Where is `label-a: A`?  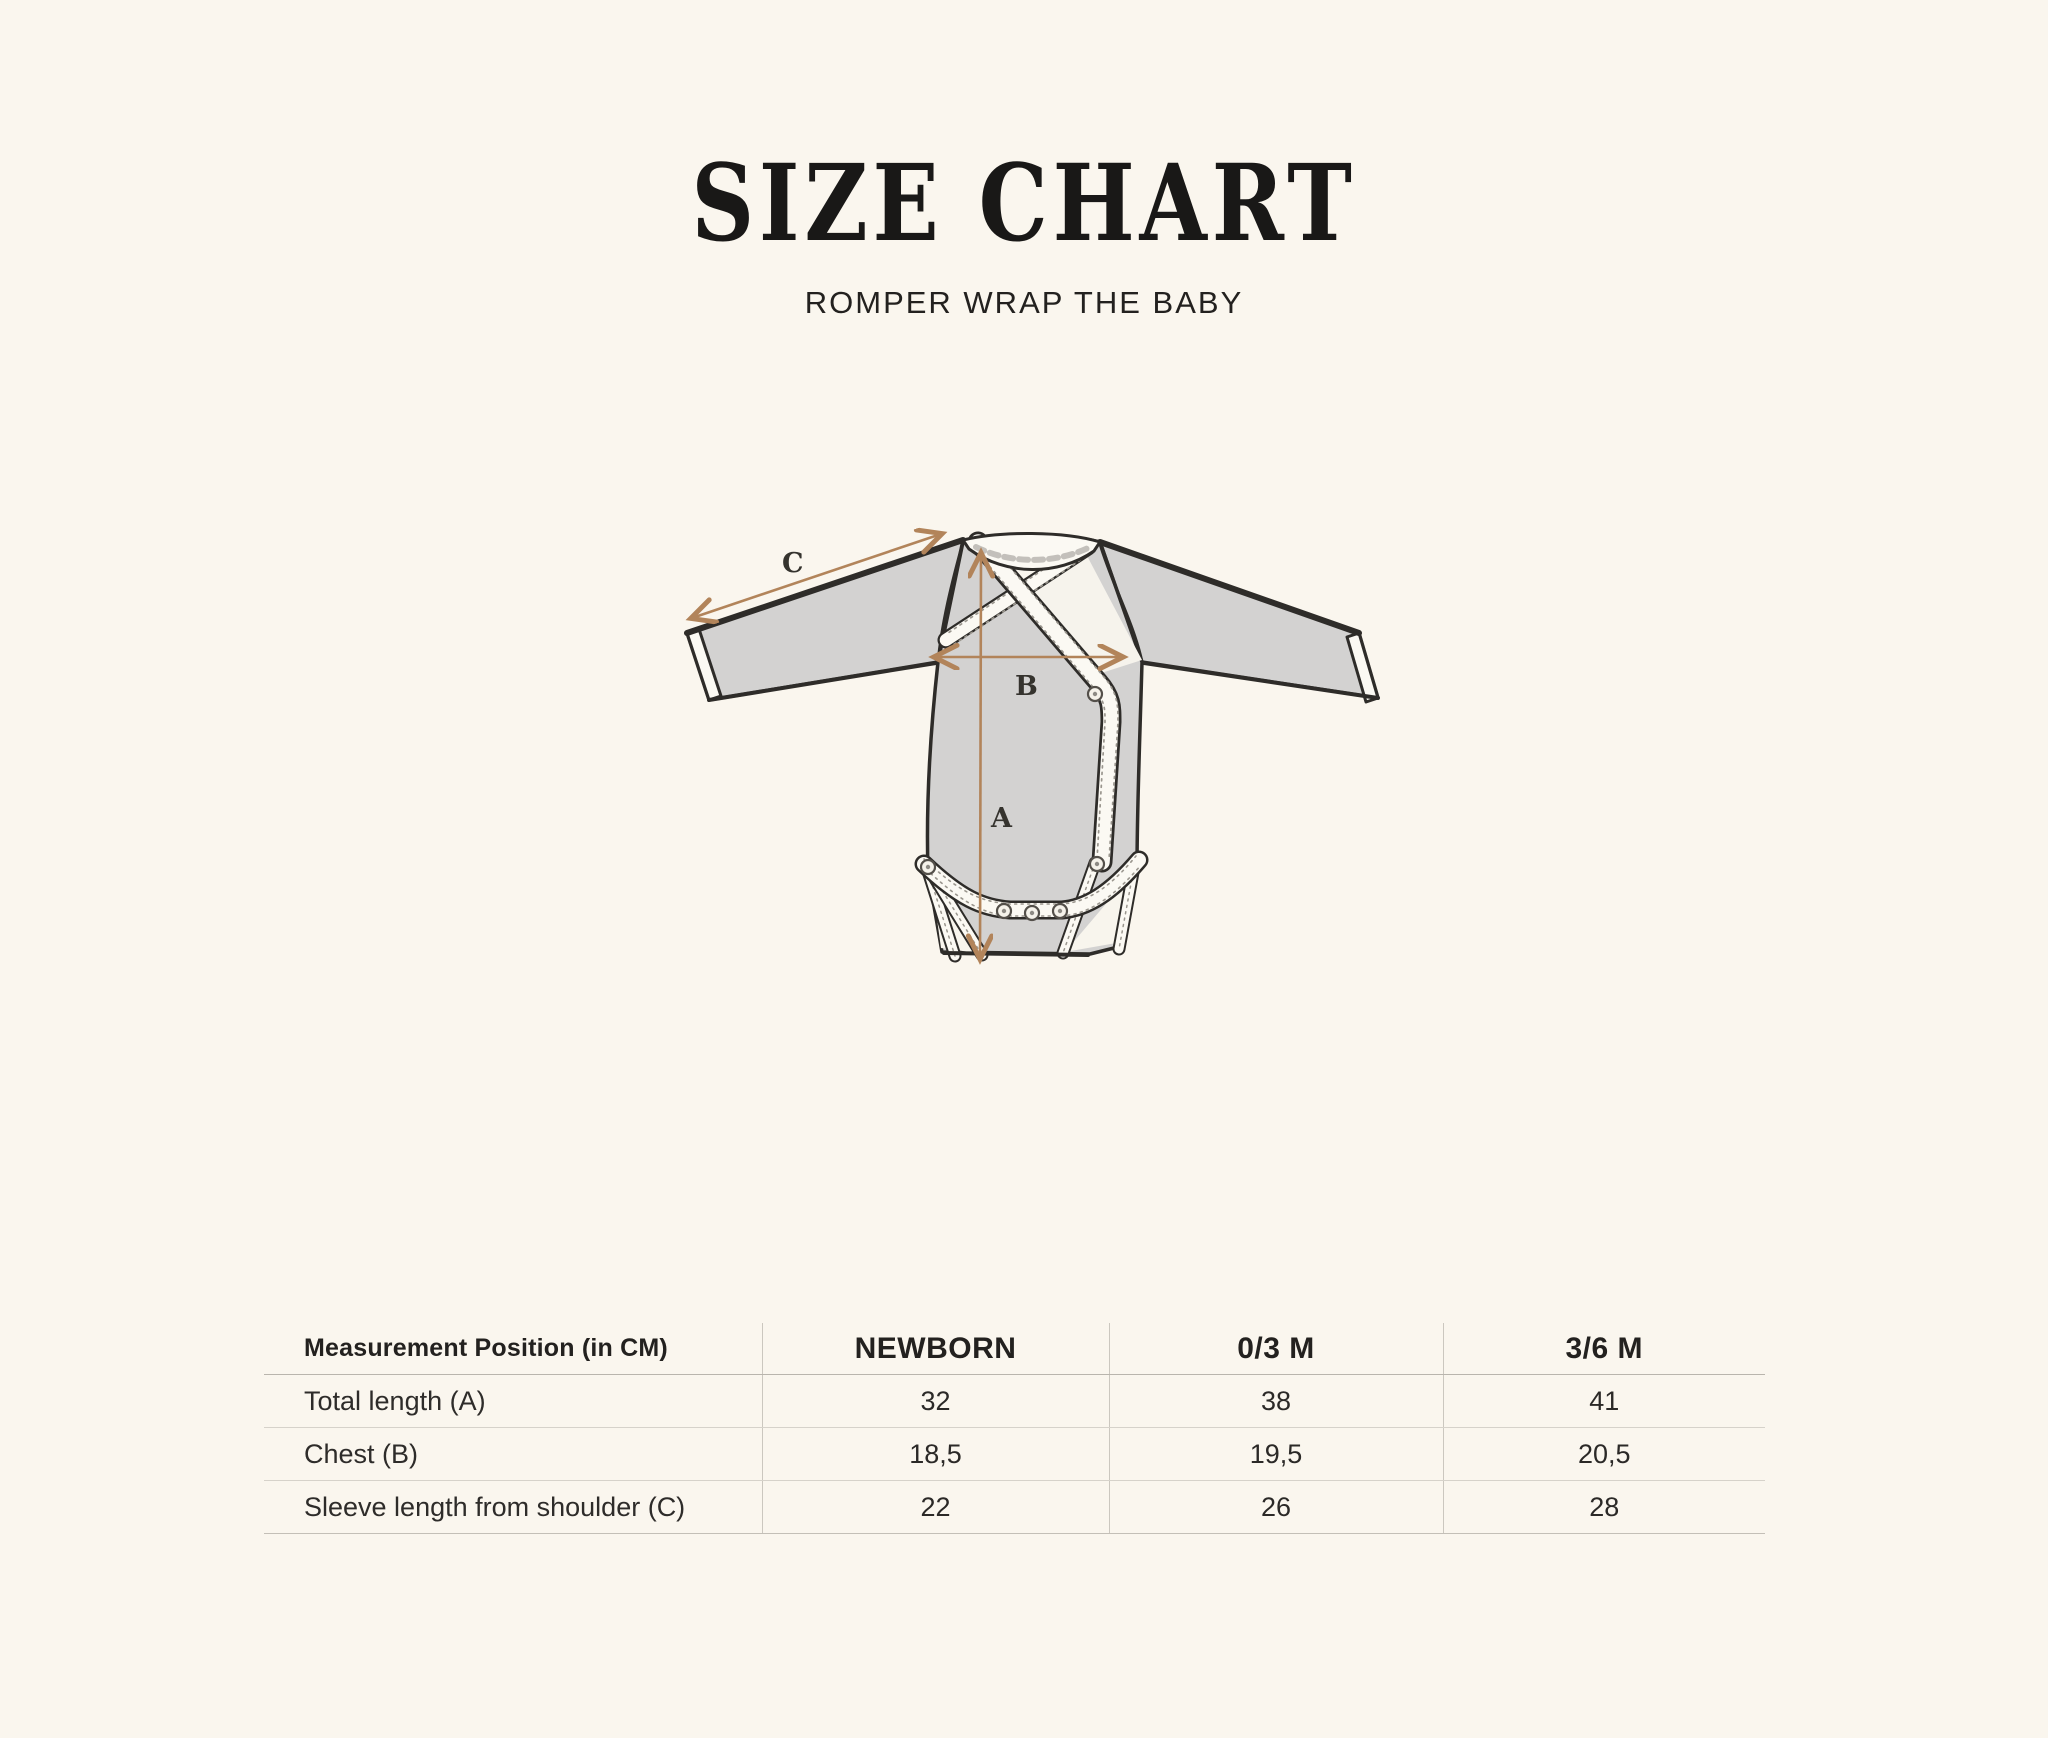
label-a: A is located at coordinates (1001, 818).